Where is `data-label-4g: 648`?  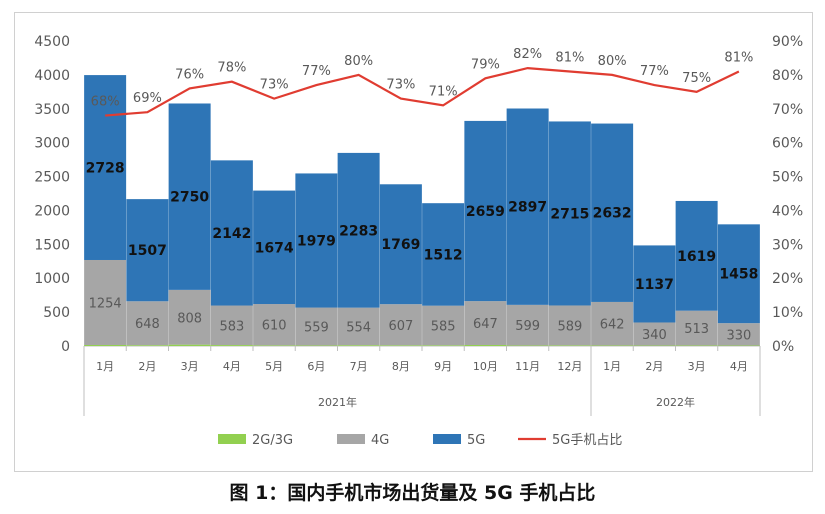
data-label-4g: 648 is located at coordinates (147, 324).